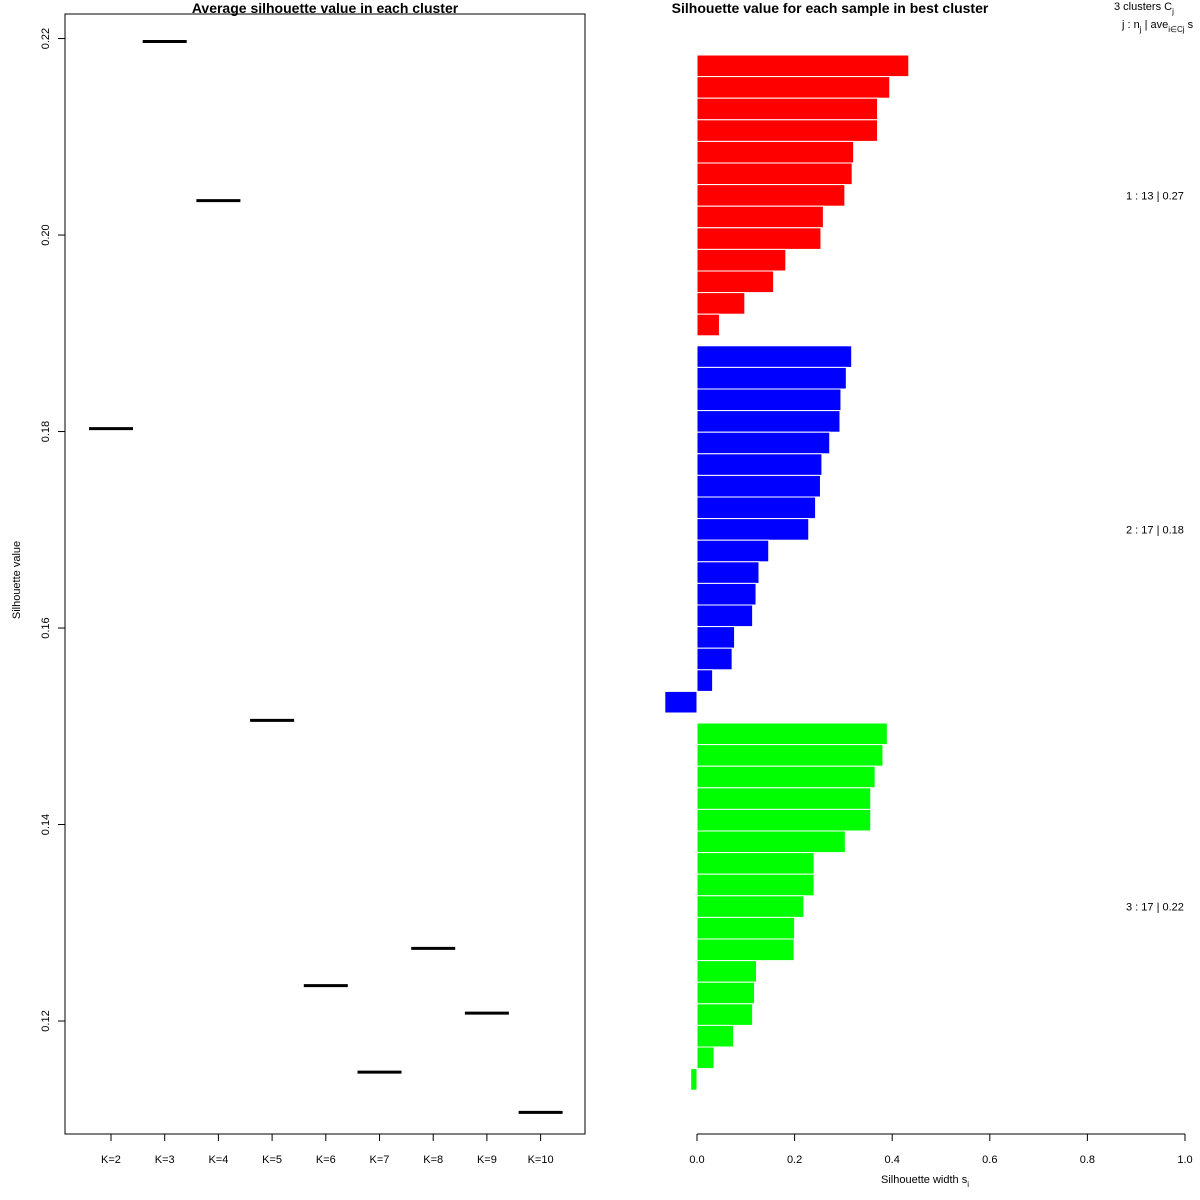 Image resolution: width=1200 pixels, height=1200 pixels. Describe the element at coordinates (46, 627) in the screenshot. I see `left-y-tick-label: 0.16` at that location.